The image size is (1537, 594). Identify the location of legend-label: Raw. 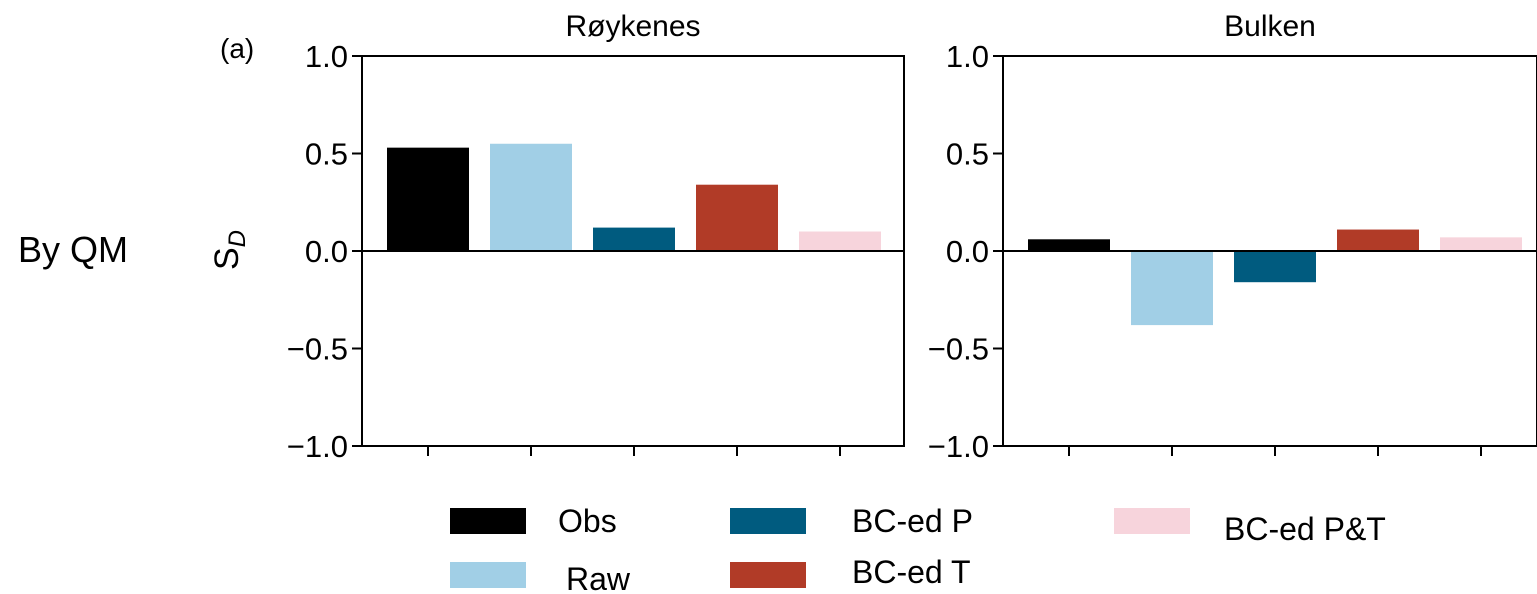
(598, 577).